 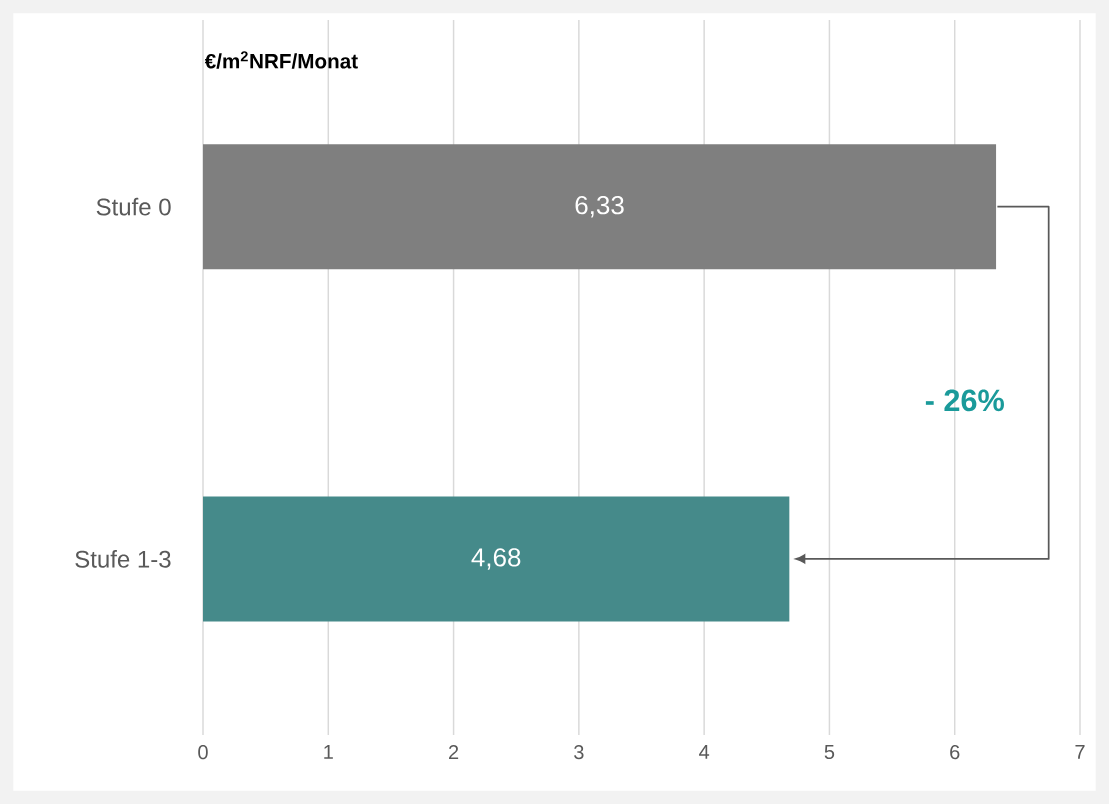 I want to click on y-axis-title: €/m$^{2}$NRF/Monat, so click(x=281, y=60).